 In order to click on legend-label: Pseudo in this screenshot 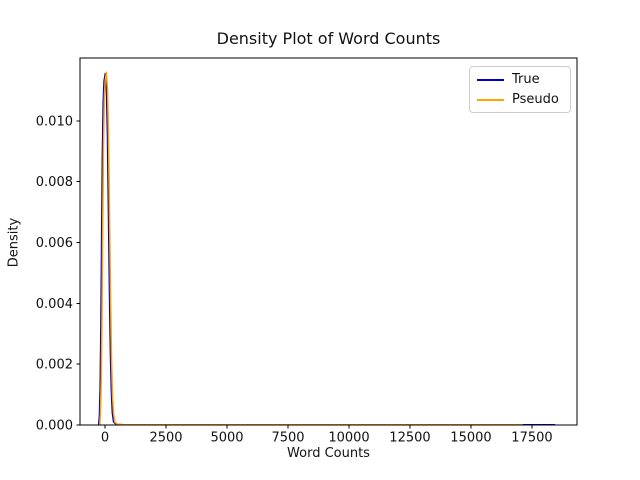, I will do `click(535, 99)`.